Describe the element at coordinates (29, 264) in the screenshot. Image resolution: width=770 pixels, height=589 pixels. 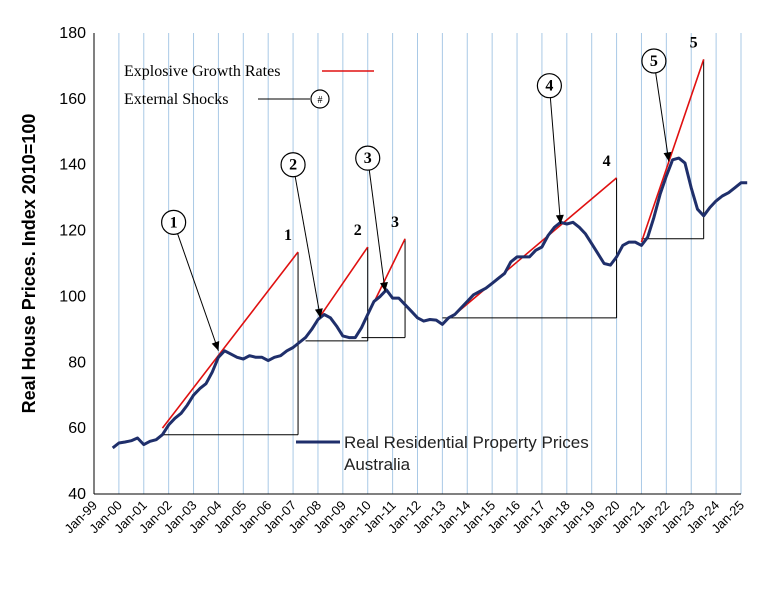
I see `y-axis-label: Real House Prices. Index 2010=100` at that location.